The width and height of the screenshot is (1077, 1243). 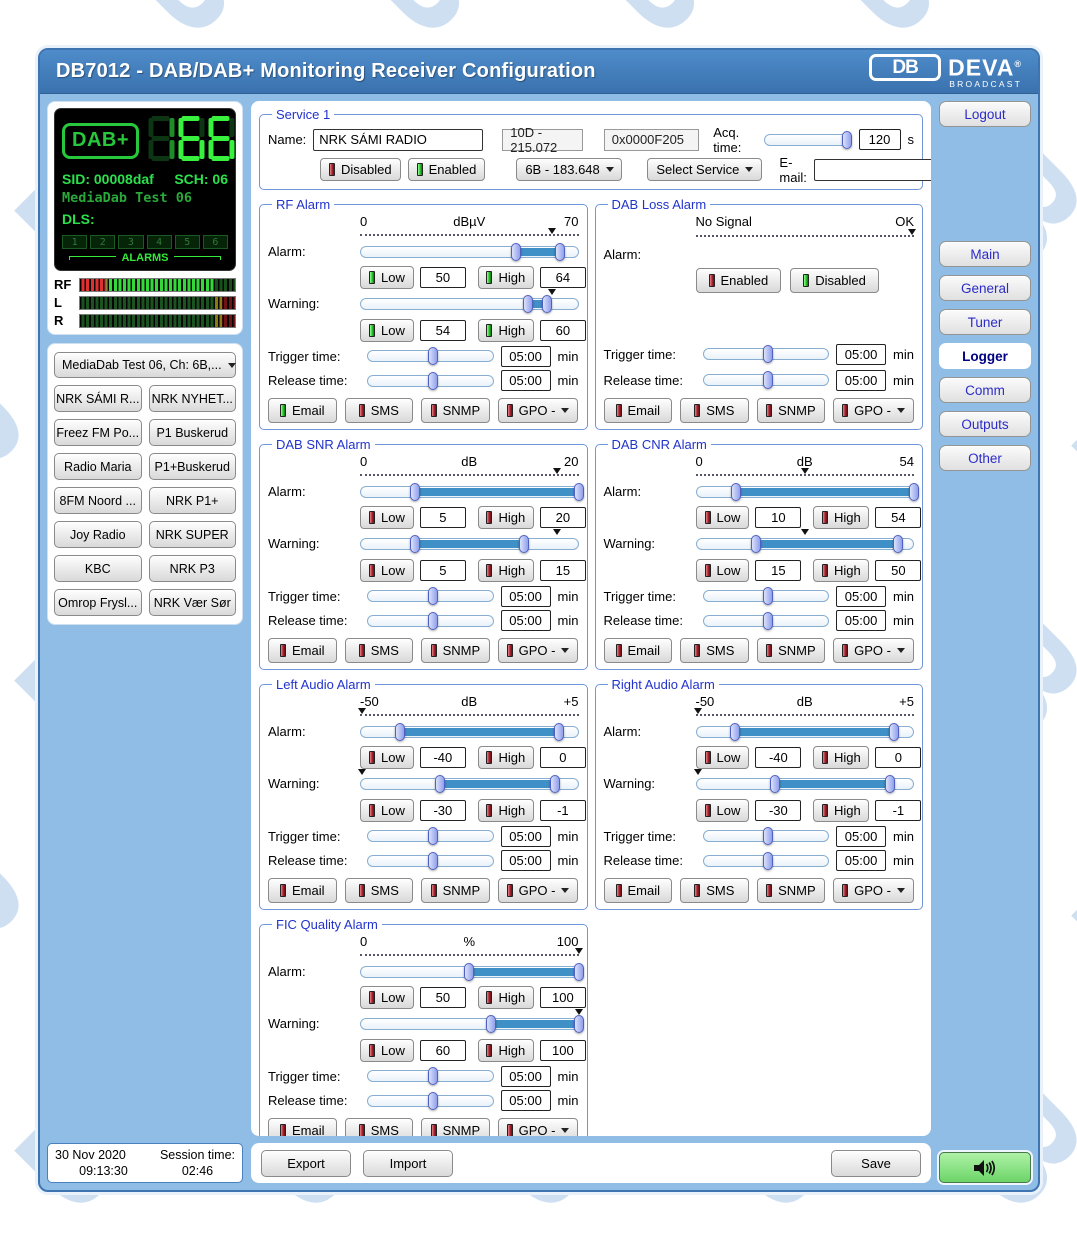 I want to click on fic-quality-alarm-gpo-button: GPO -, so click(x=538, y=1127).